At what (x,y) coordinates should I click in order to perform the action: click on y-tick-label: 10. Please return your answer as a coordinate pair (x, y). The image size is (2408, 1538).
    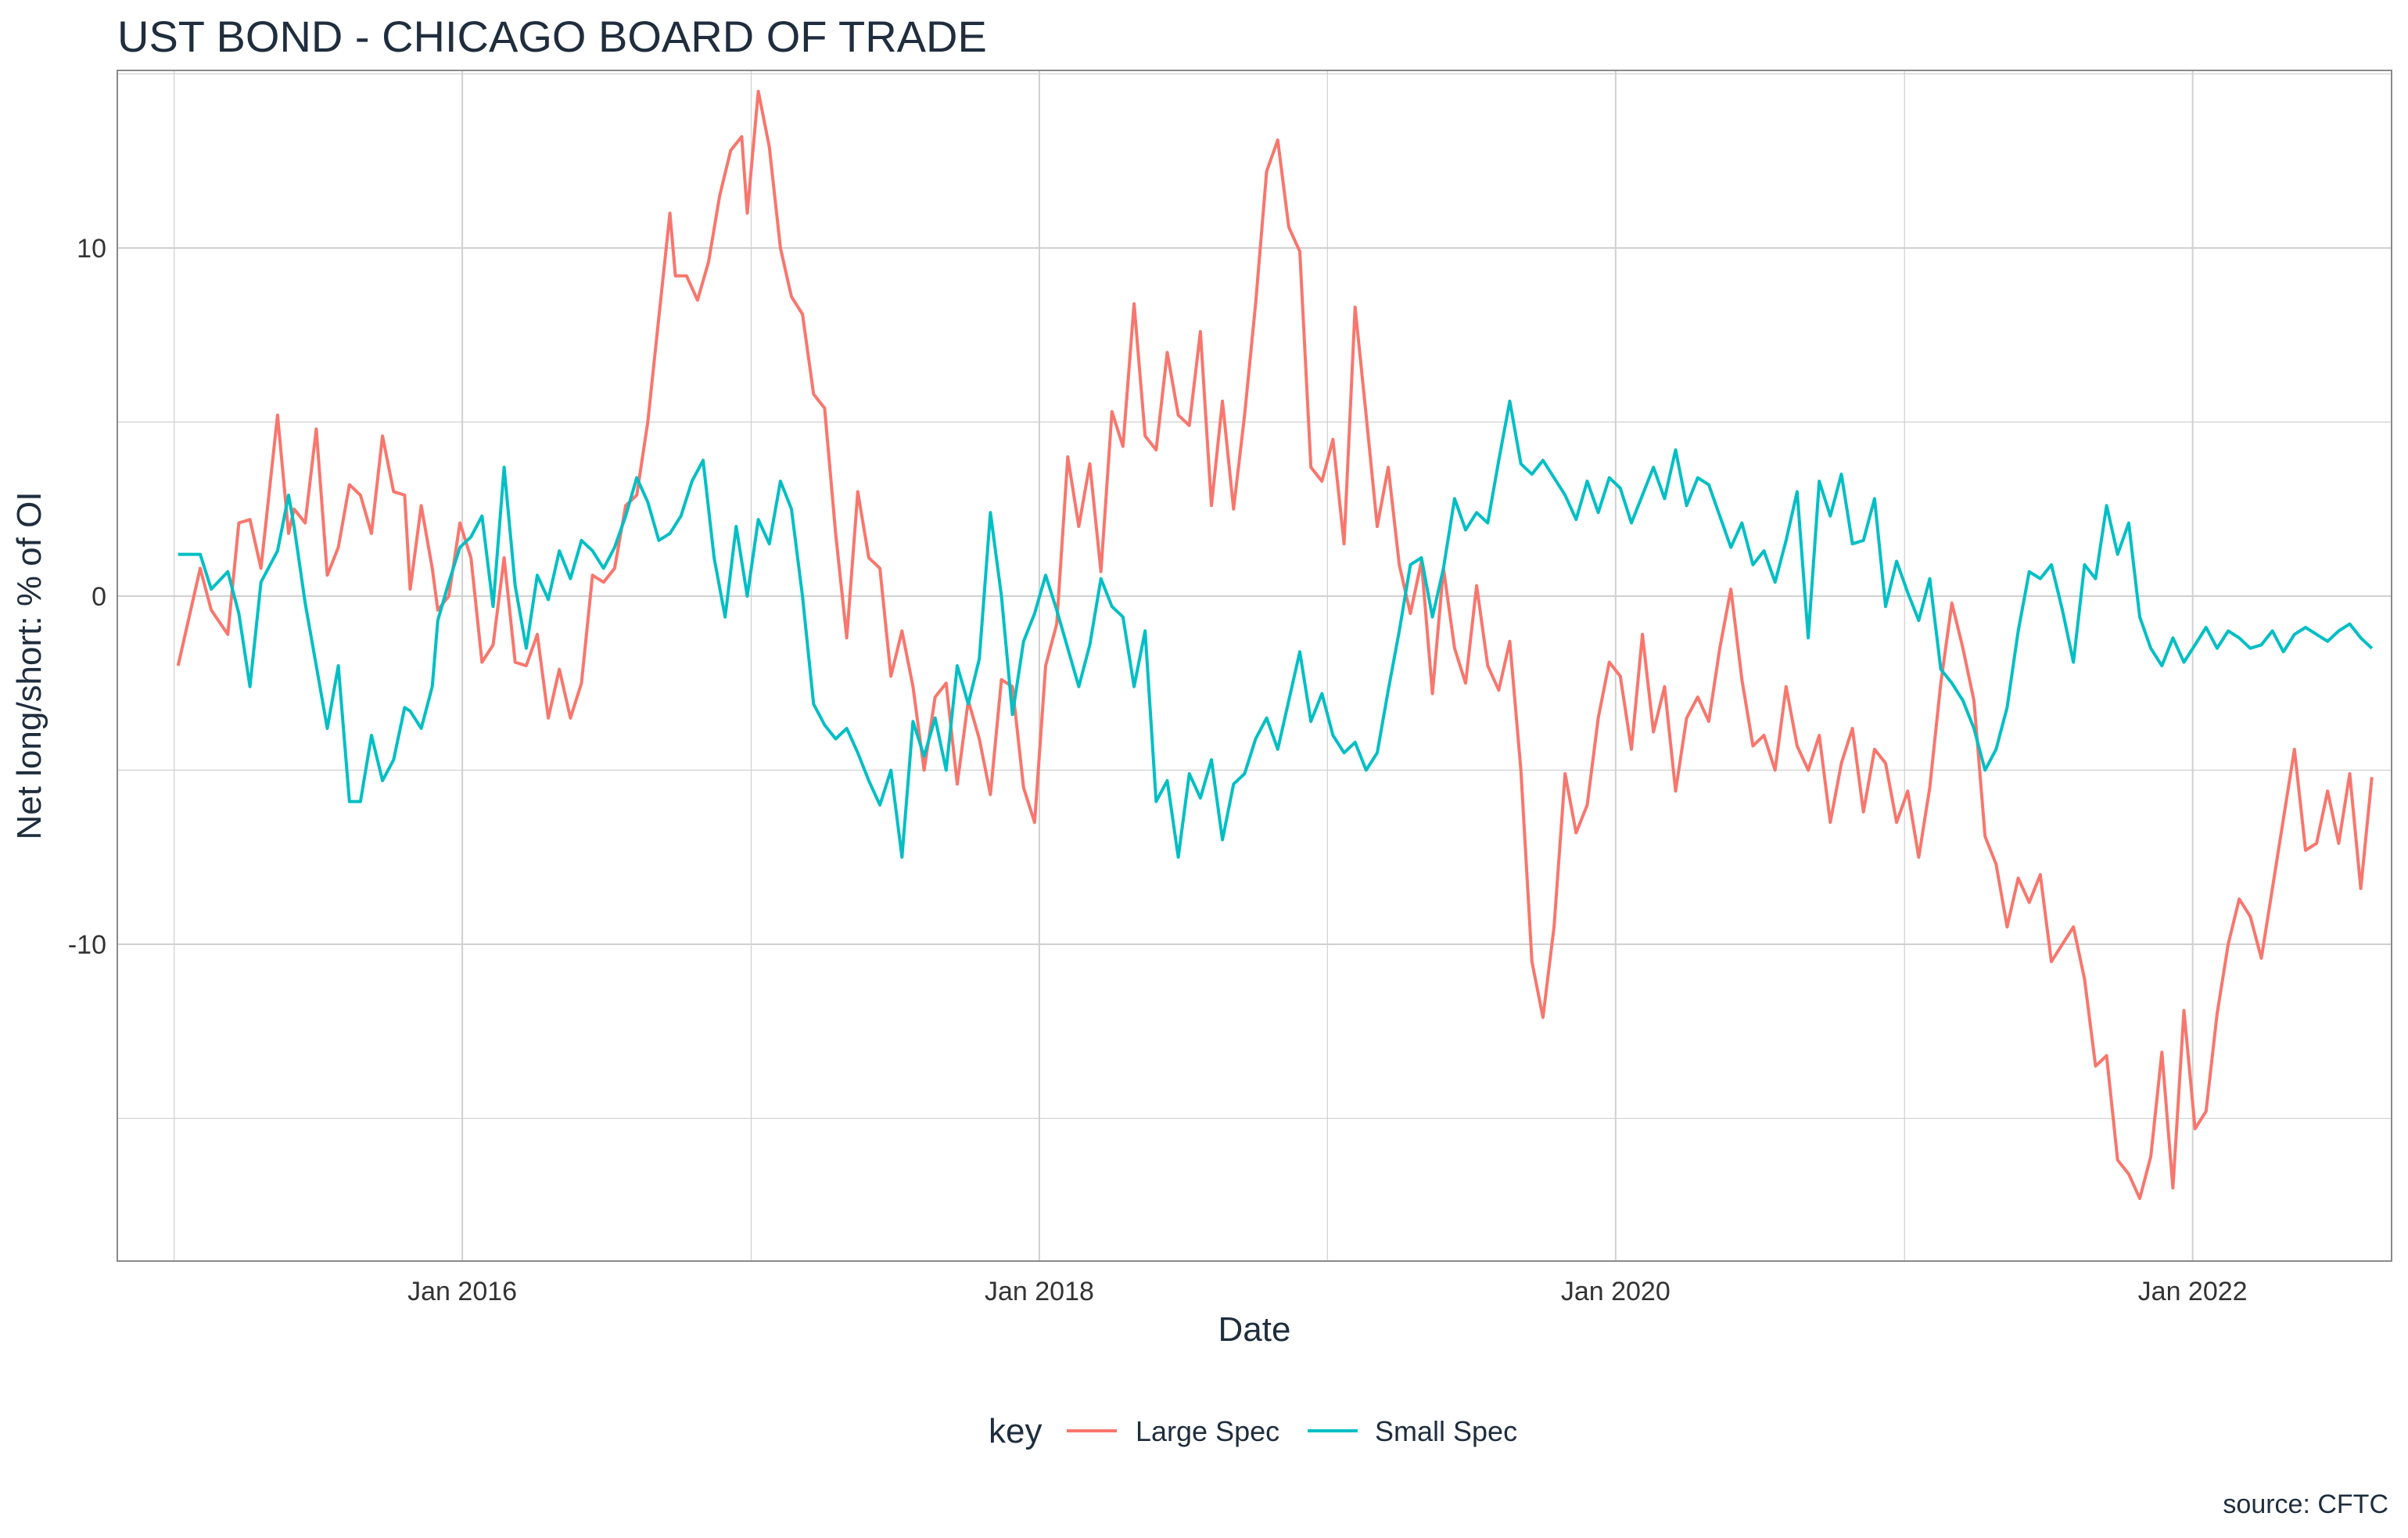
    Looking at the image, I should click on (91, 249).